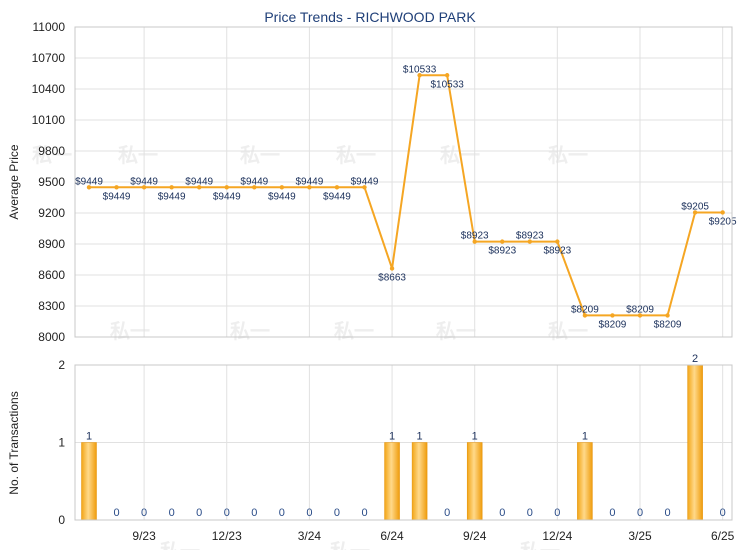  What do you see at coordinates (310, 536) in the screenshot?
I see `x-tick-label-3-24: 3/24` at bounding box center [310, 536].